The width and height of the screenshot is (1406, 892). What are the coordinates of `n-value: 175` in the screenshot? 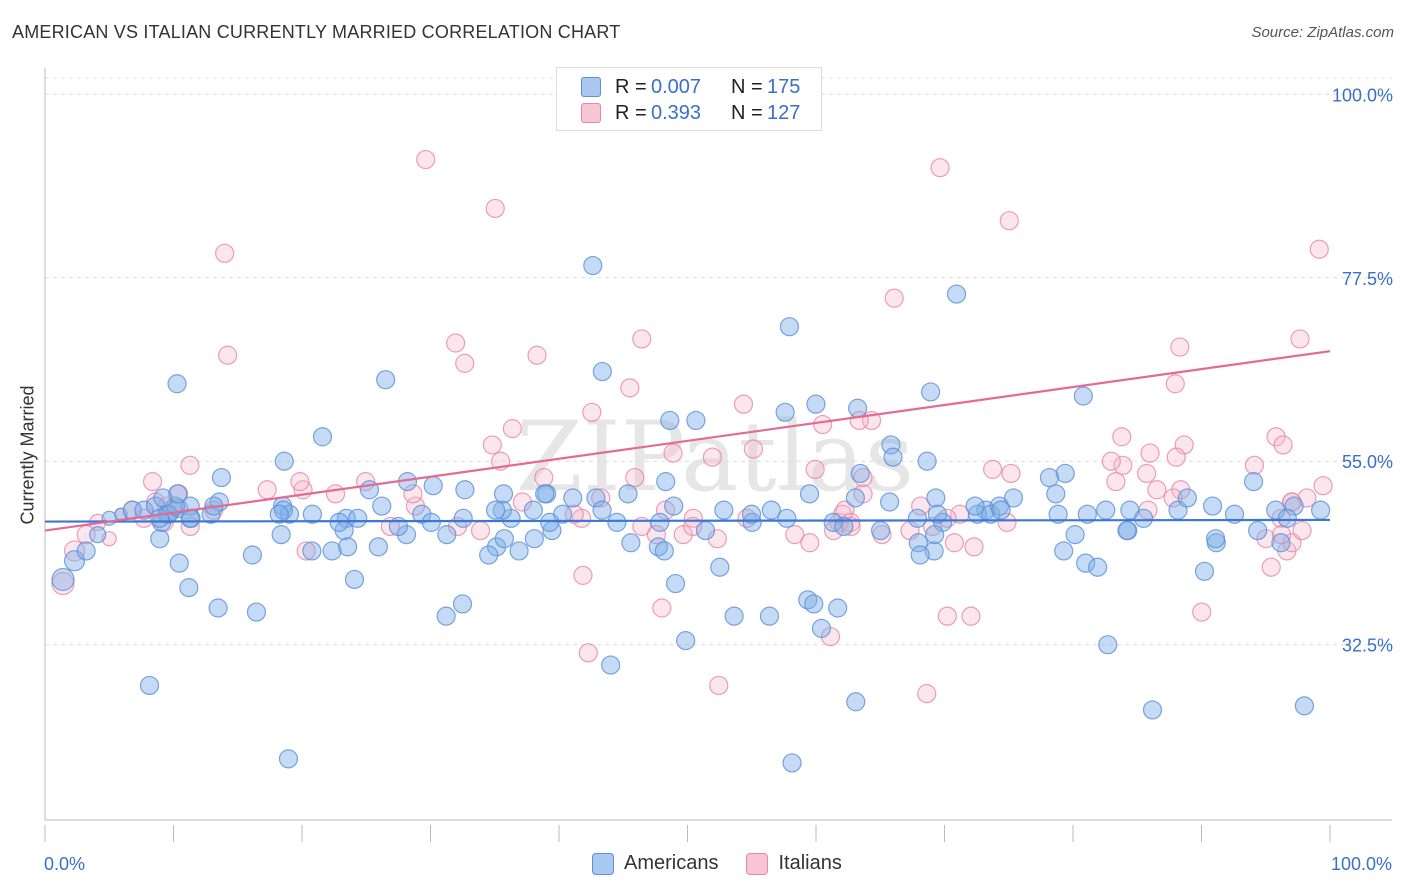 It's located at (784, 86).